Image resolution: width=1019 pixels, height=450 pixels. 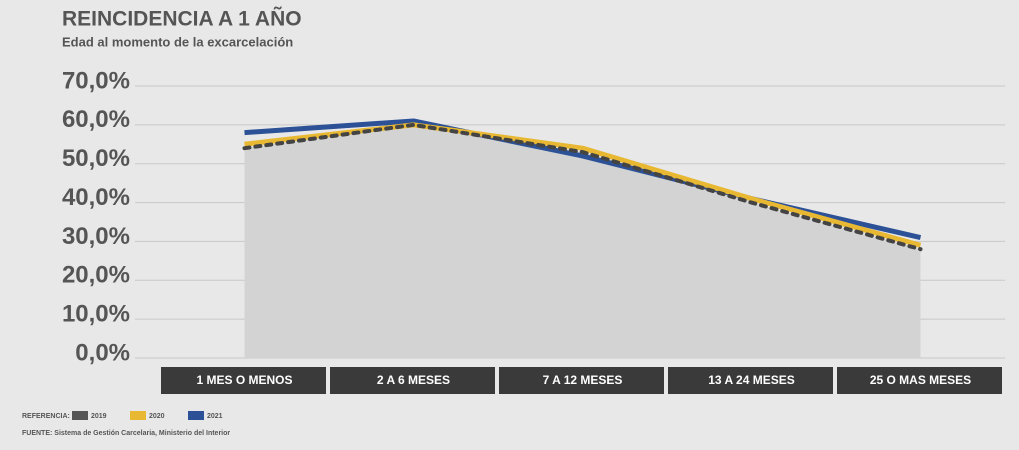 What do you see at coordinates (177, 41) in the screenshot?
I see `chart-subtitle: Edad al momento de la excarcelación` at bounding box center [177, 41].